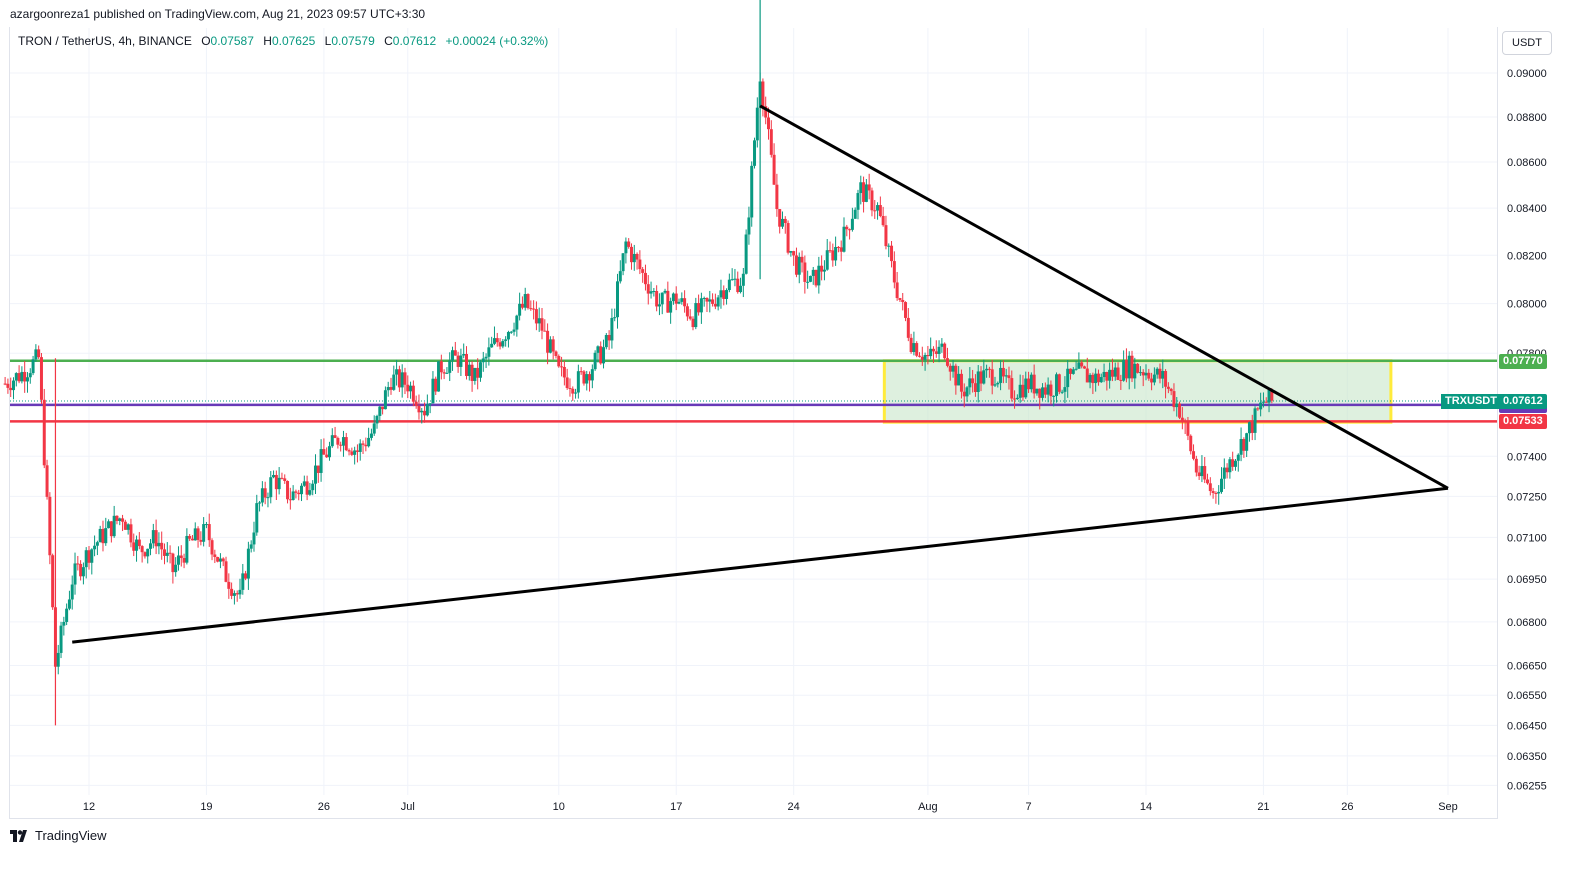 Image resolution: width=1595 pixels, height=869 pixels. I want to click on currency-button: USDT, so click(1527, 43).